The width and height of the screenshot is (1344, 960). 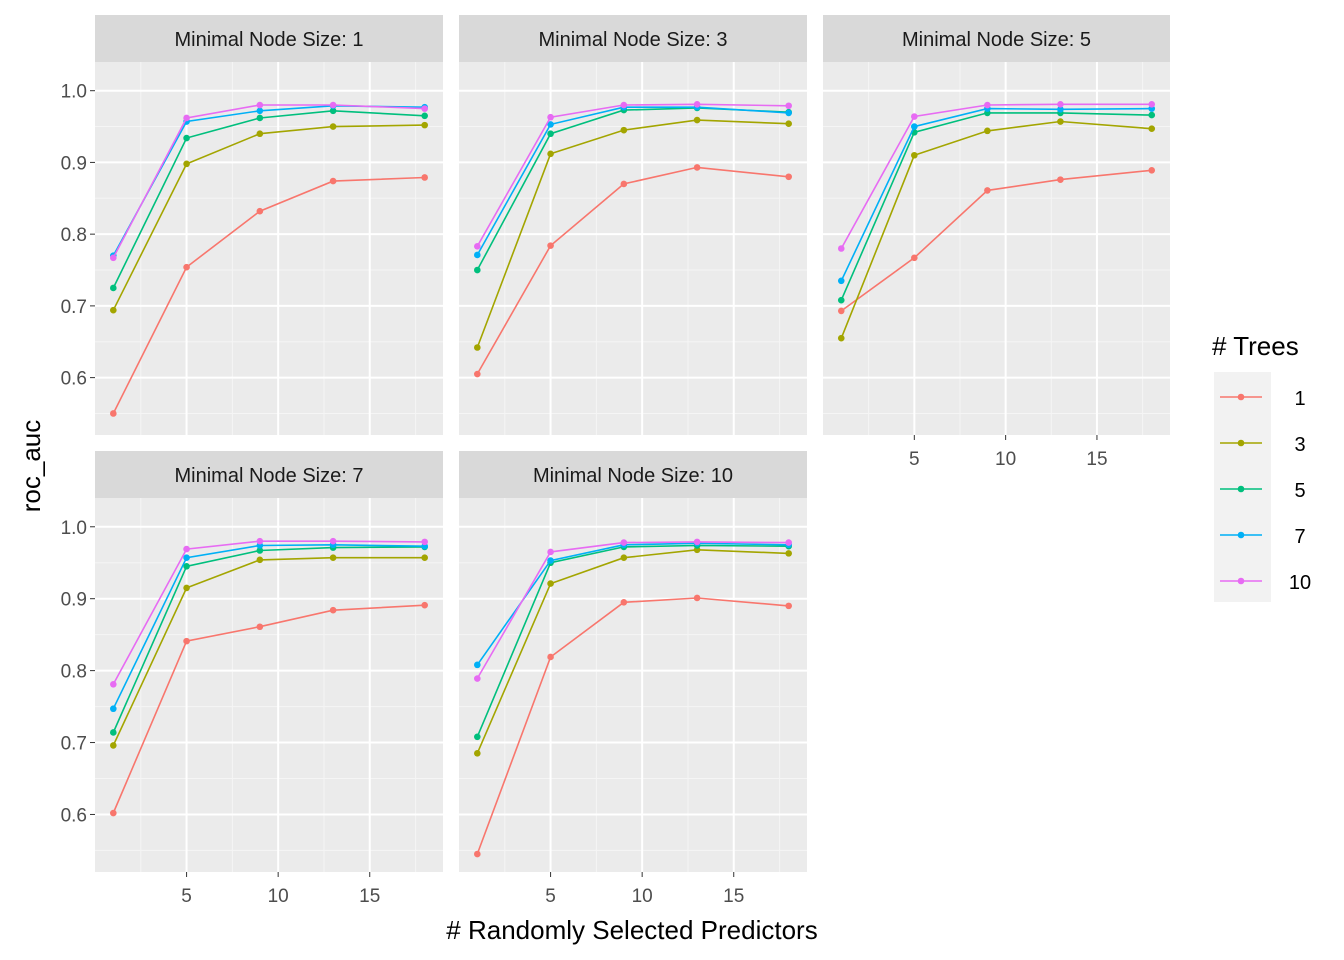 I want to click on facet-strip-label: Minimal Node Size: 7, so click(x=269, y=476).